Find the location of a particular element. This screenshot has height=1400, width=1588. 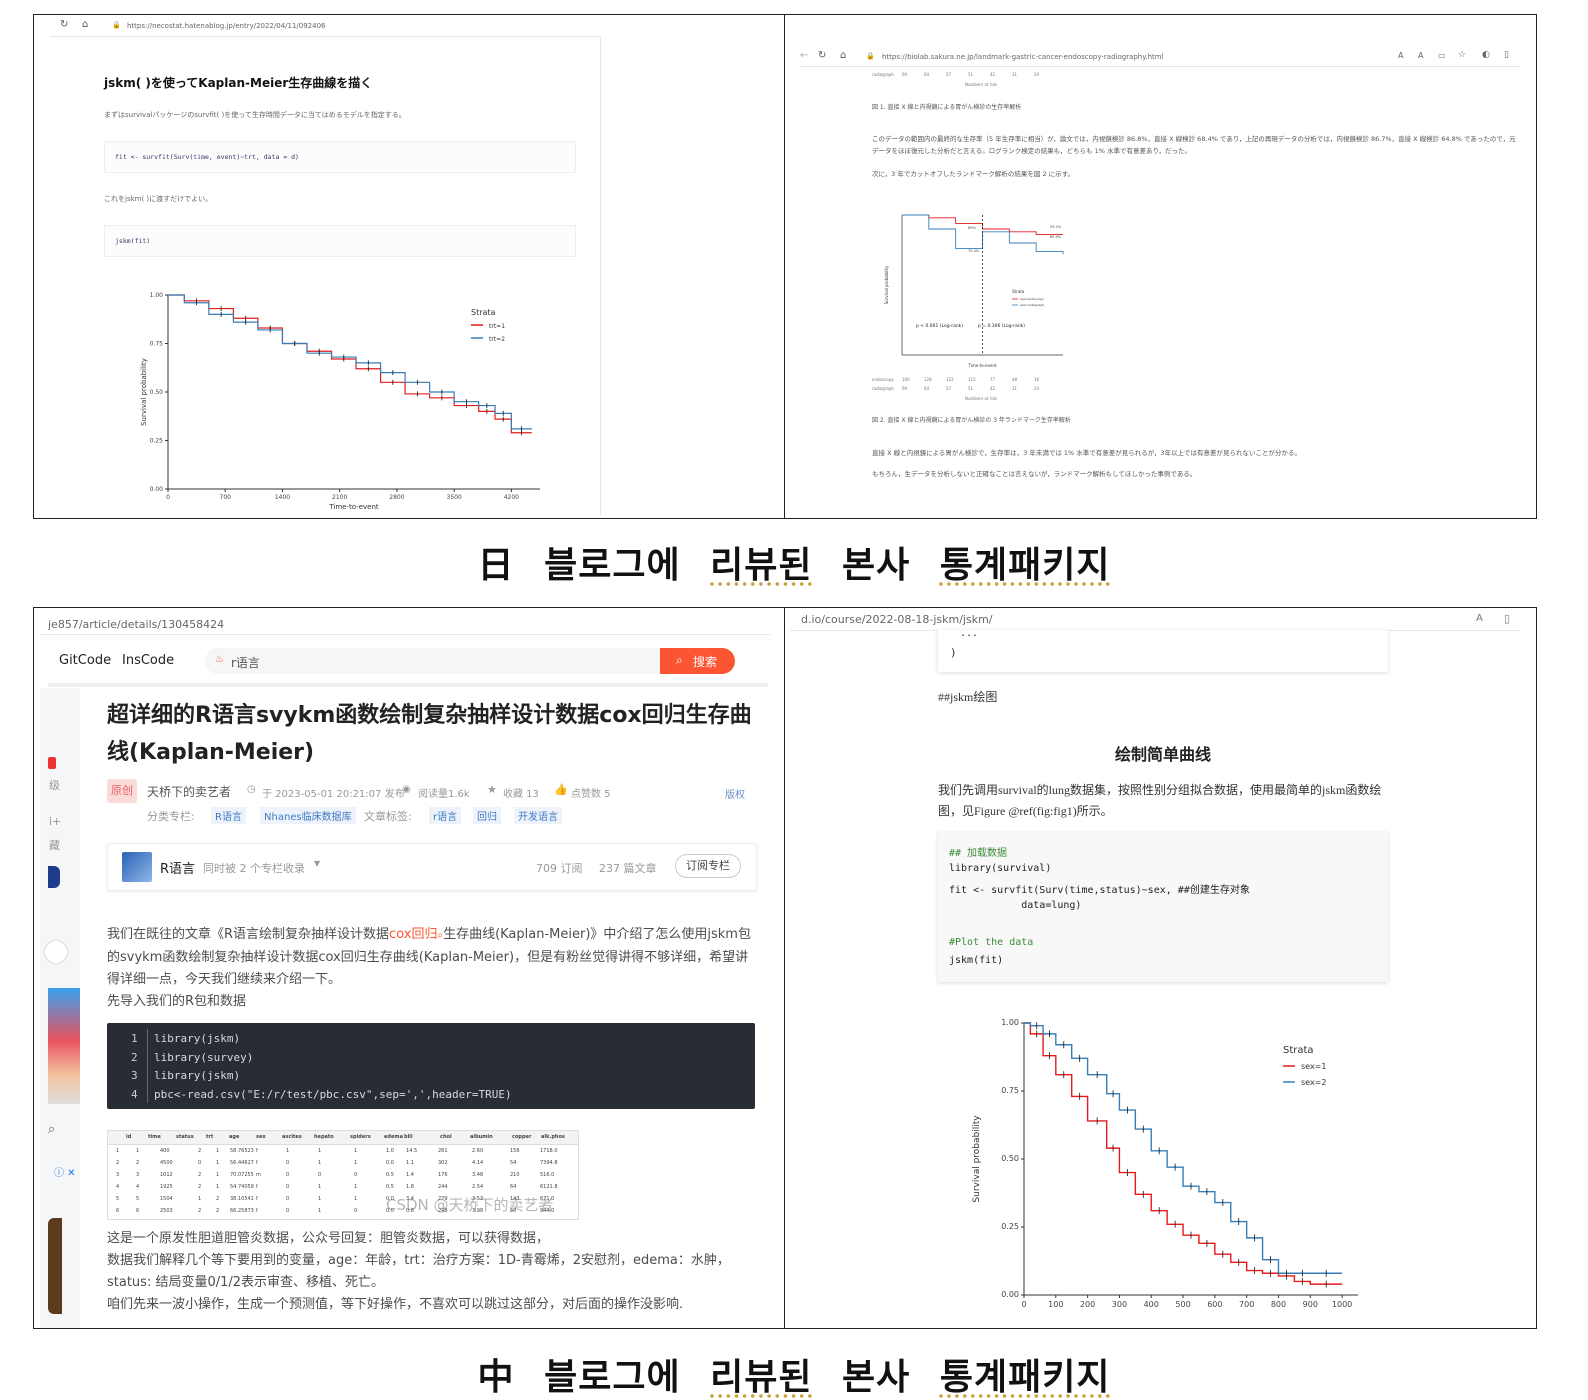

table-cell: 64 is located at coordinates (513, 1187).